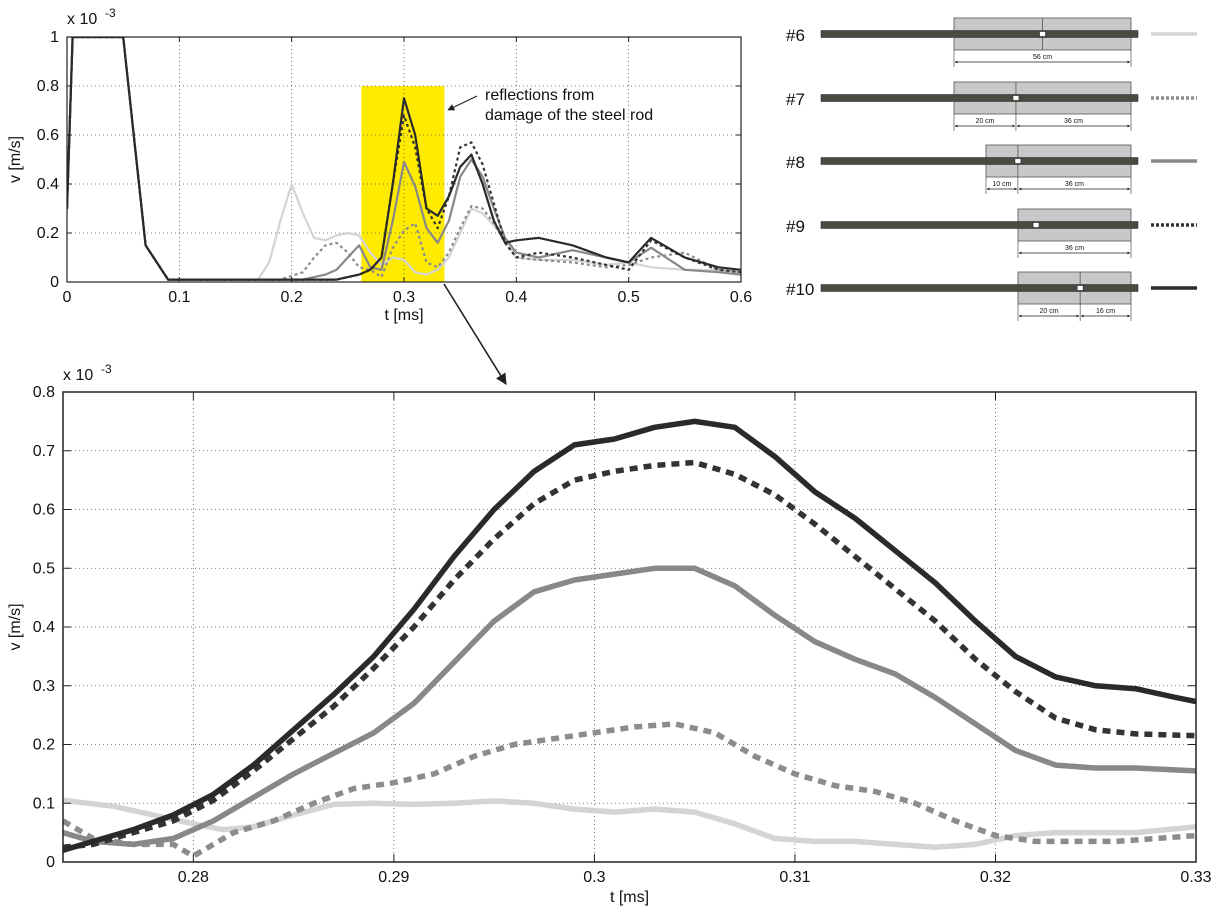 The width and height of the screenshot is (1227, 908). What do you see at coordinates (550, 105) in the screenshot?
I see `annotation: reflections from damage of the steel rod` at bounding box center [550, 105].